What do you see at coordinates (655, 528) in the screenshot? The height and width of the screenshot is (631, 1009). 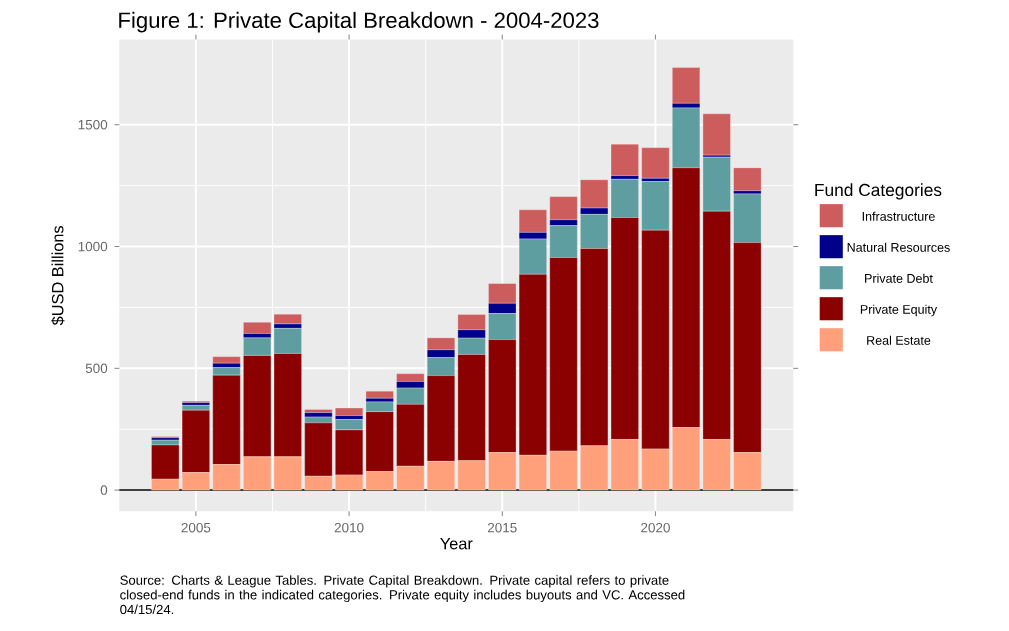 I see `x-tick-label: 2020` at bounding box center [655, 528].